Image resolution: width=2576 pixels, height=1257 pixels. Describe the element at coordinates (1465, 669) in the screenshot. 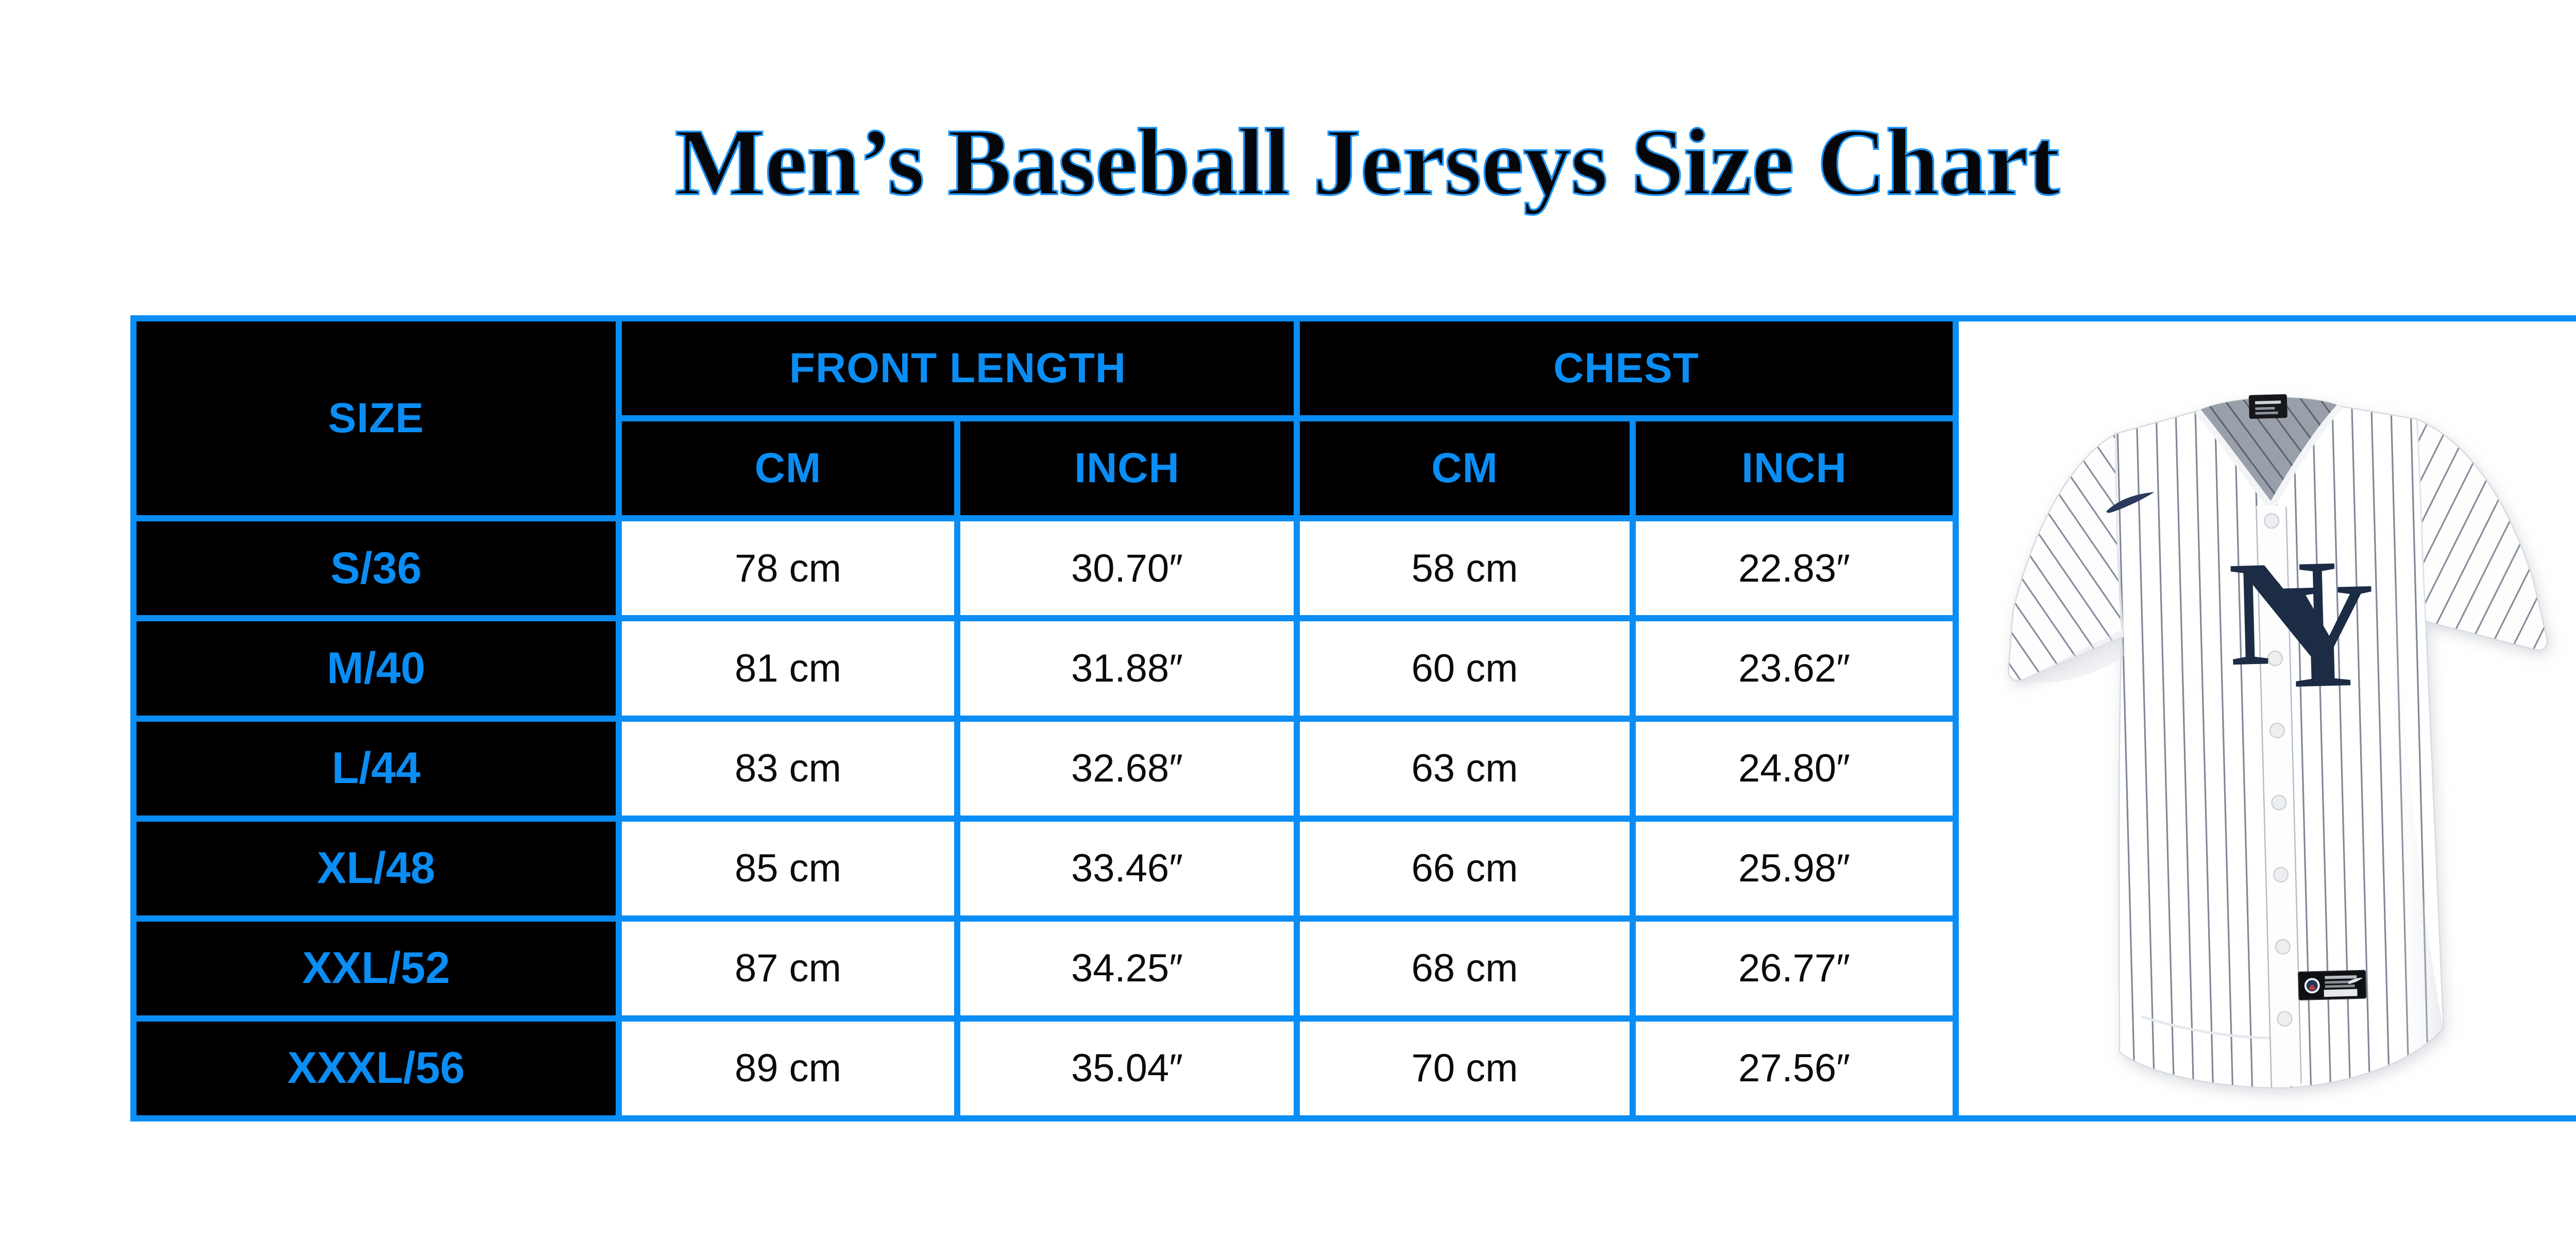

I see `cell-chest-cm: 60 cm` at that location.